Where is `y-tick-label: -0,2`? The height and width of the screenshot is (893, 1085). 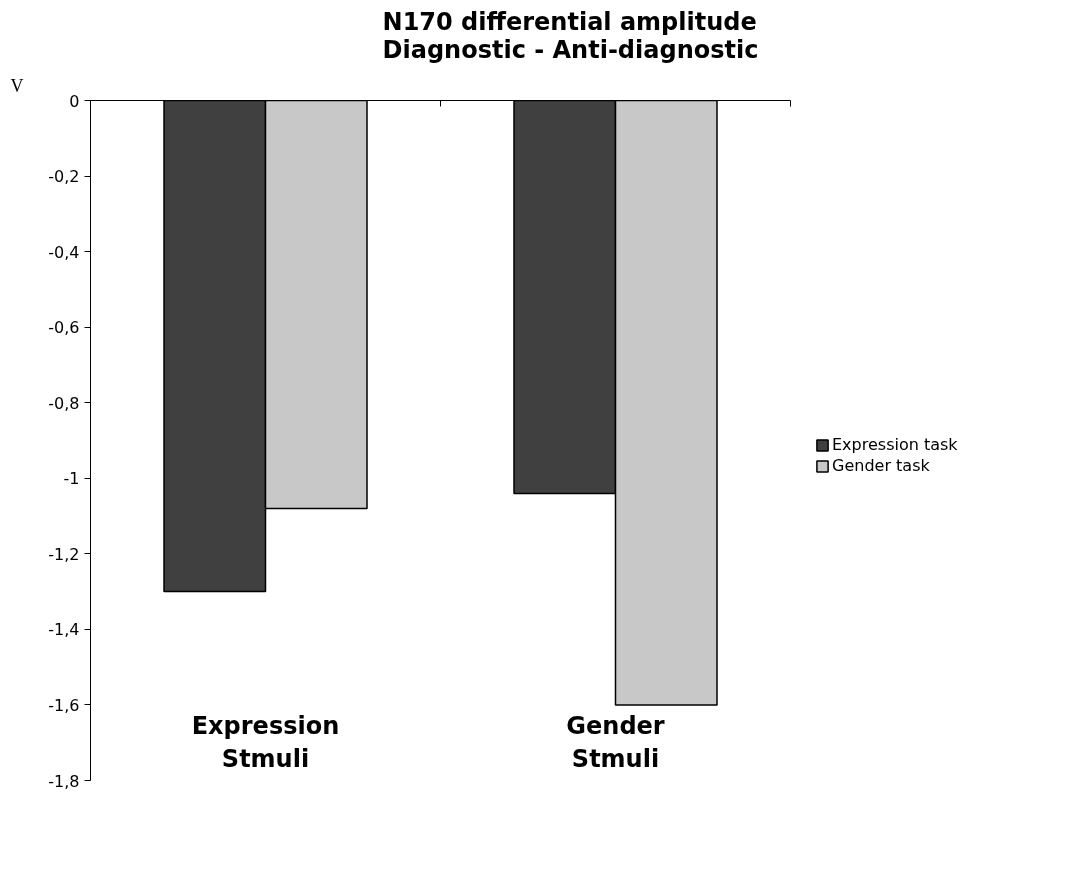 y-tick-label: -0,2 is located at coordinates (64, 177).